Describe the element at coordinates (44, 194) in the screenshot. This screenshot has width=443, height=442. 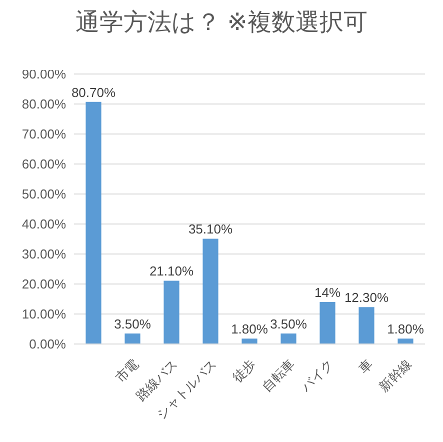
I see `y-tick-label: 50.00%` at that location.